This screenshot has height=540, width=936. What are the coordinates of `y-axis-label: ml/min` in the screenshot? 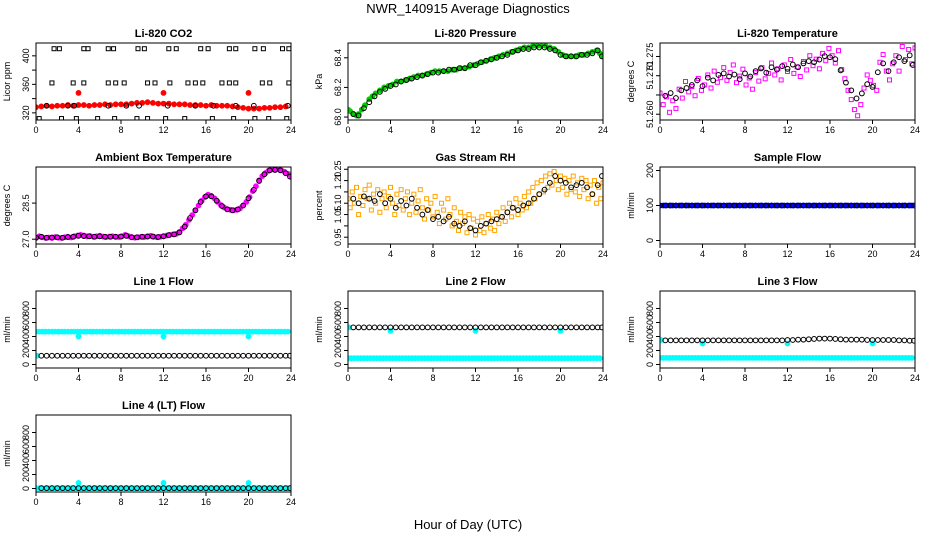 It's located at (7, 453).